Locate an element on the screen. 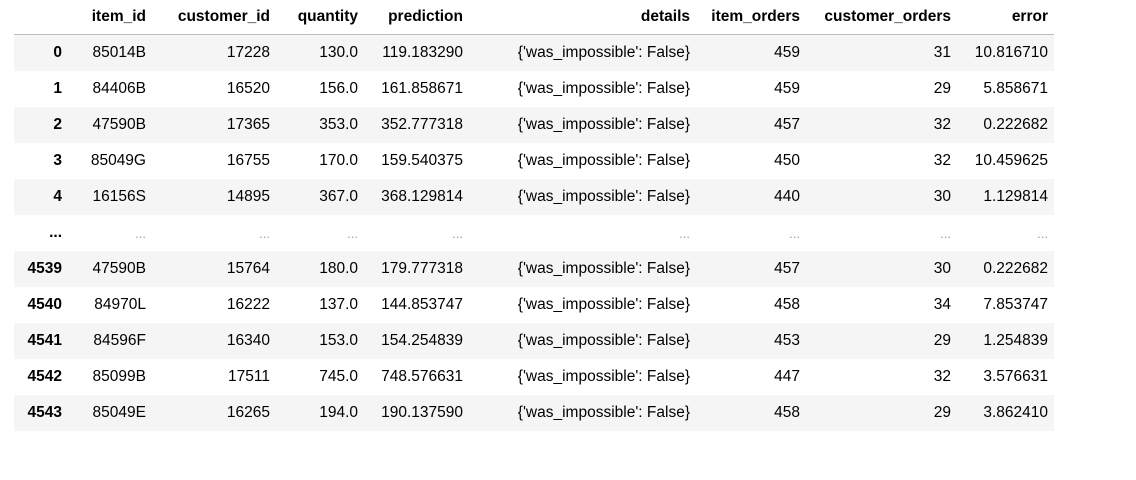 Image resolution: width=1136 pixels, height=480 pixels. column-header-details: details is located at coordinates (582, 17).